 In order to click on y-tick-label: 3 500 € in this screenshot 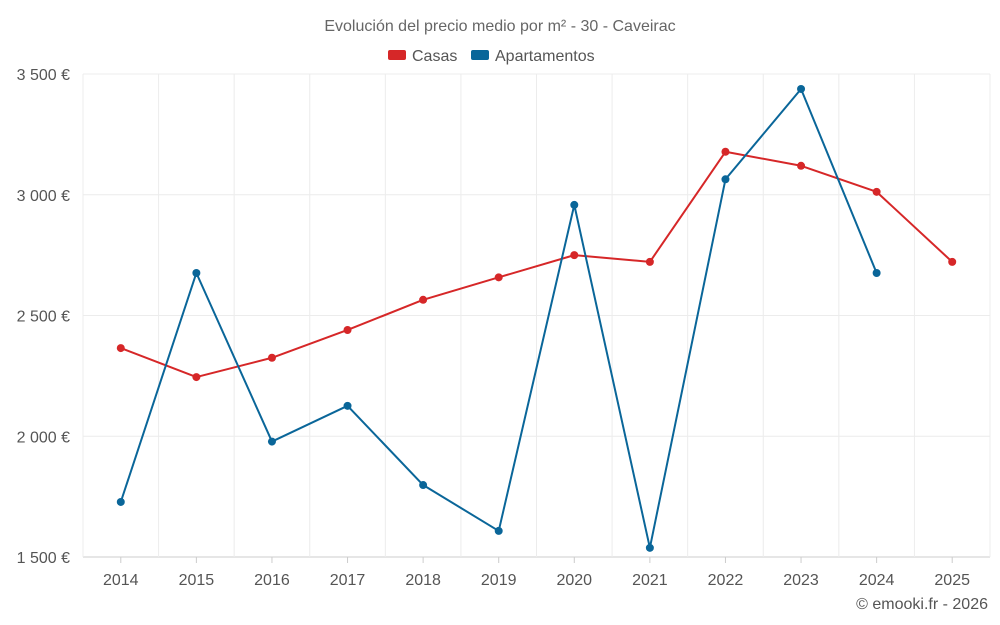, I will do `click(43, 75)`.